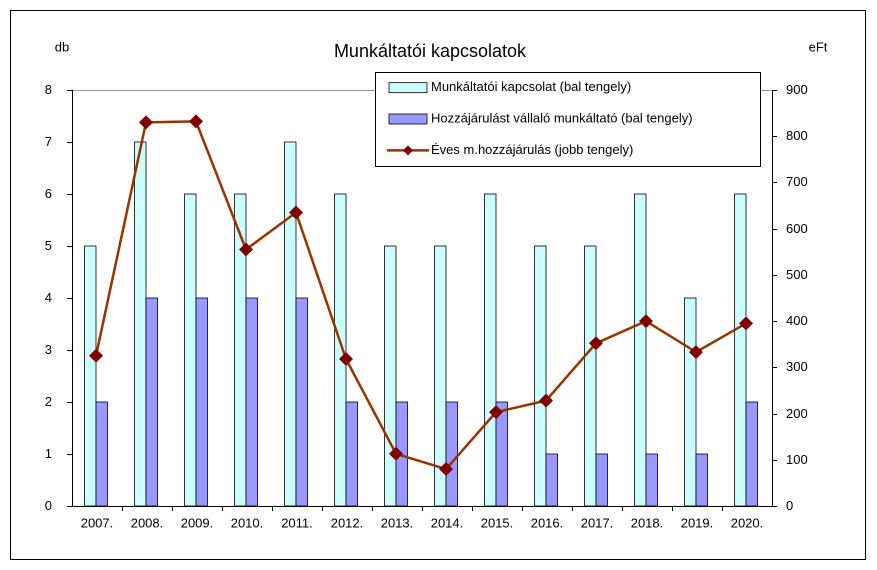  I want to click on legend-box, so click(568, 119).